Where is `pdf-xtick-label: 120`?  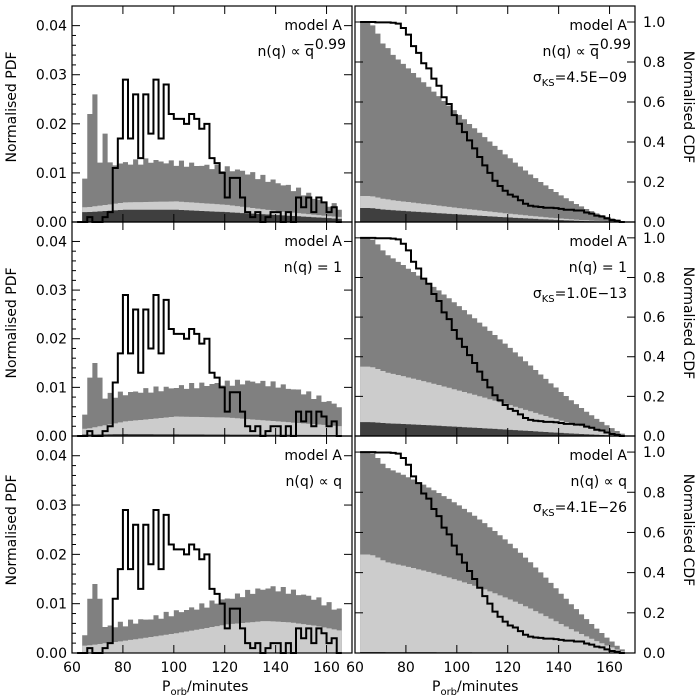 pdf-xtick-label: 120 is located at coordinates (224, 668).